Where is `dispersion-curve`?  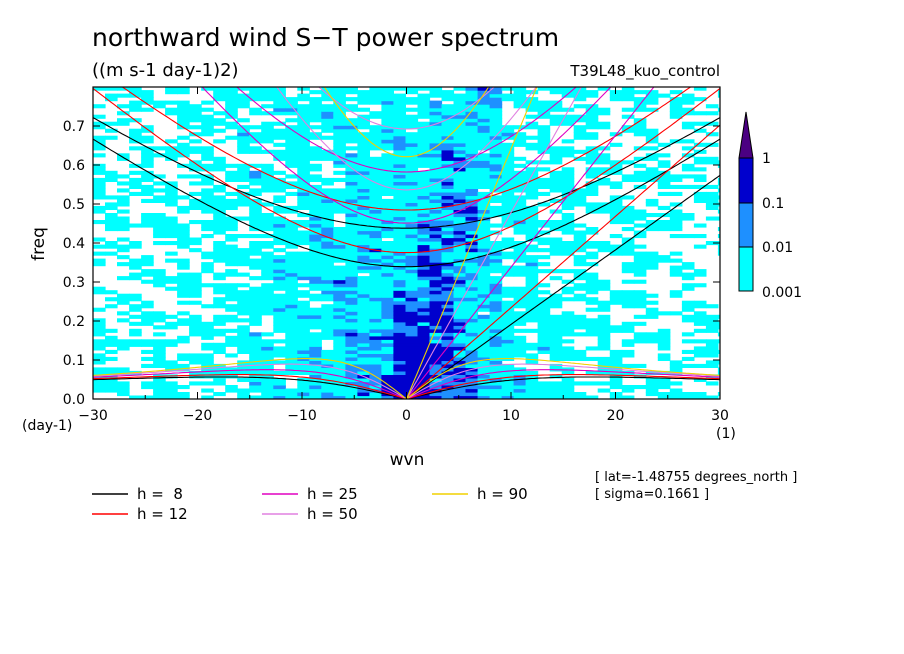
dispersion-curve is located at coordinates (471, 243).